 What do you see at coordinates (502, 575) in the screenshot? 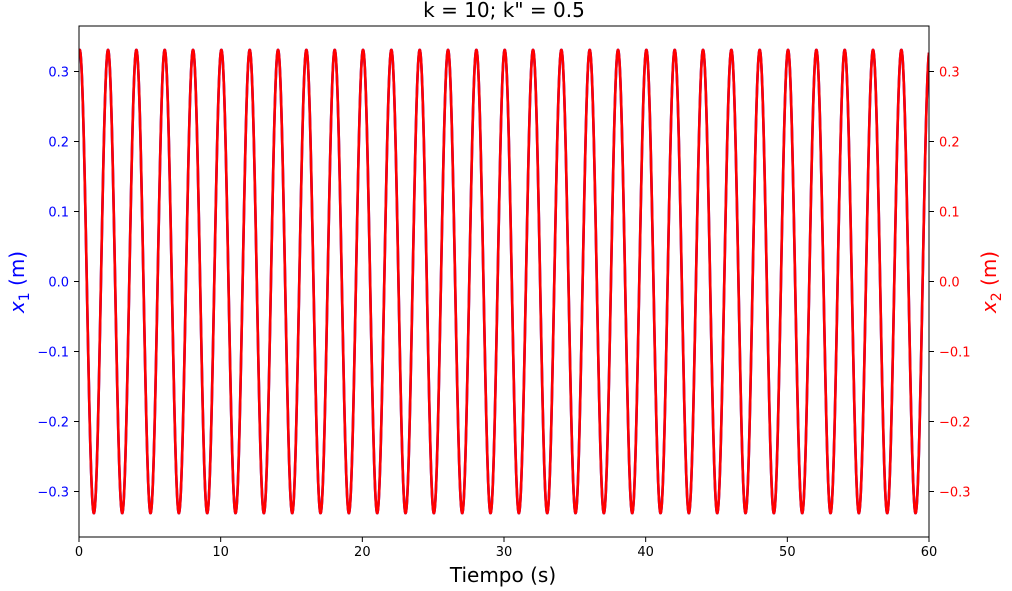
I see `x-axis-label: Tiempo (s)` at bounding box center [502, 575].